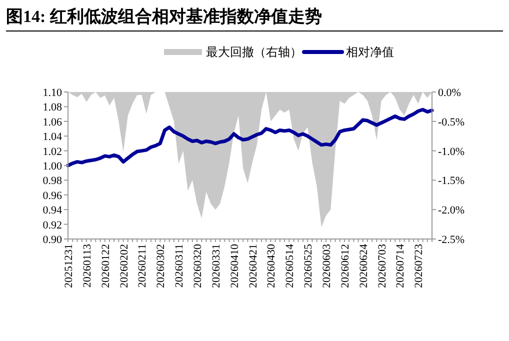 The width and height of the screenshot is (509, 341). I want to click on y-tick-label: 1.00, so click(52, 166).